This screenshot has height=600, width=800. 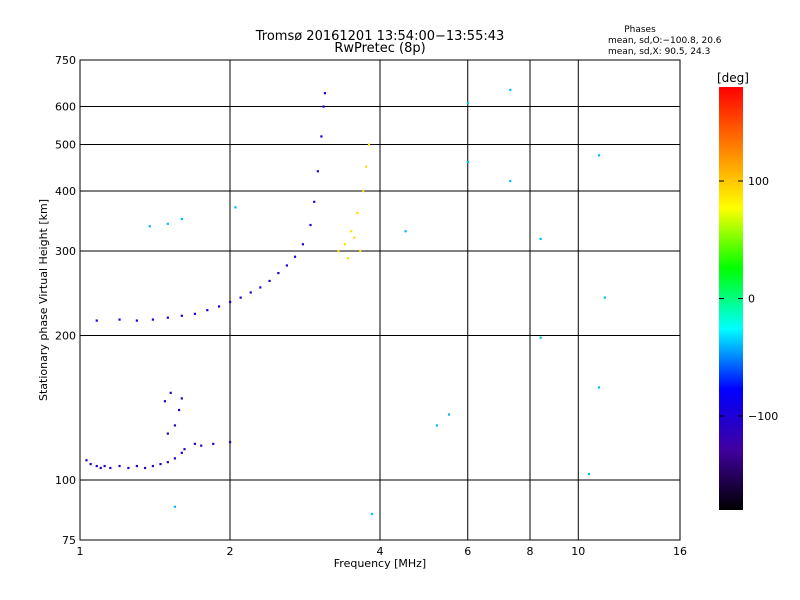 What do you see at coordinates (640, 30) in the screenshot?
I see `phases-title: Phases` at bounding box center [640, 30].